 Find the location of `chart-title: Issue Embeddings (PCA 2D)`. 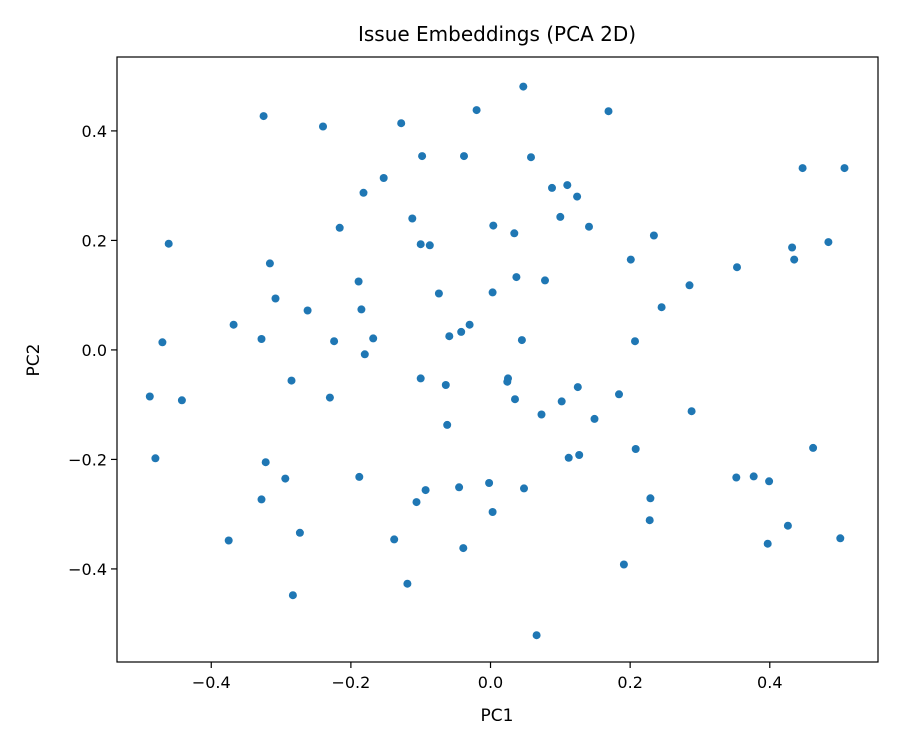

chart-title: Issue Embeddings (PCA 2D) is located at coordinates (497, 34).